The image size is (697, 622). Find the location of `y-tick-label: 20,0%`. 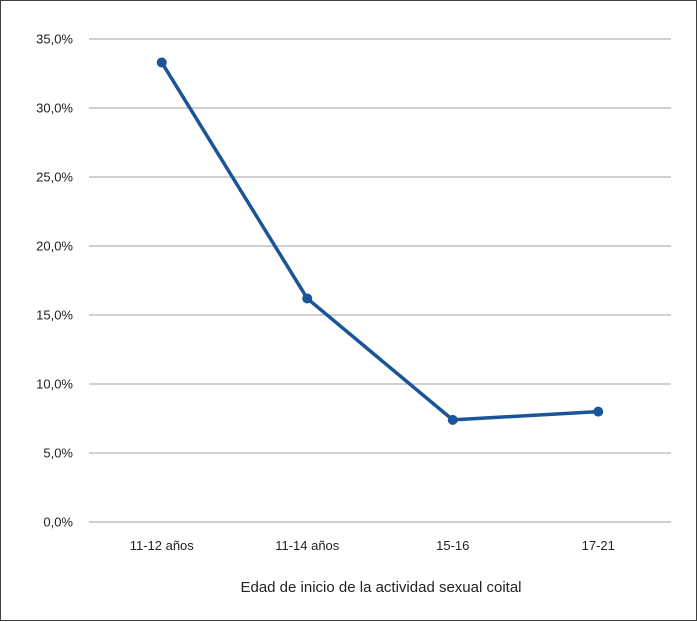

y-tick-label: 20,0% is located at coordinates (54, 246).